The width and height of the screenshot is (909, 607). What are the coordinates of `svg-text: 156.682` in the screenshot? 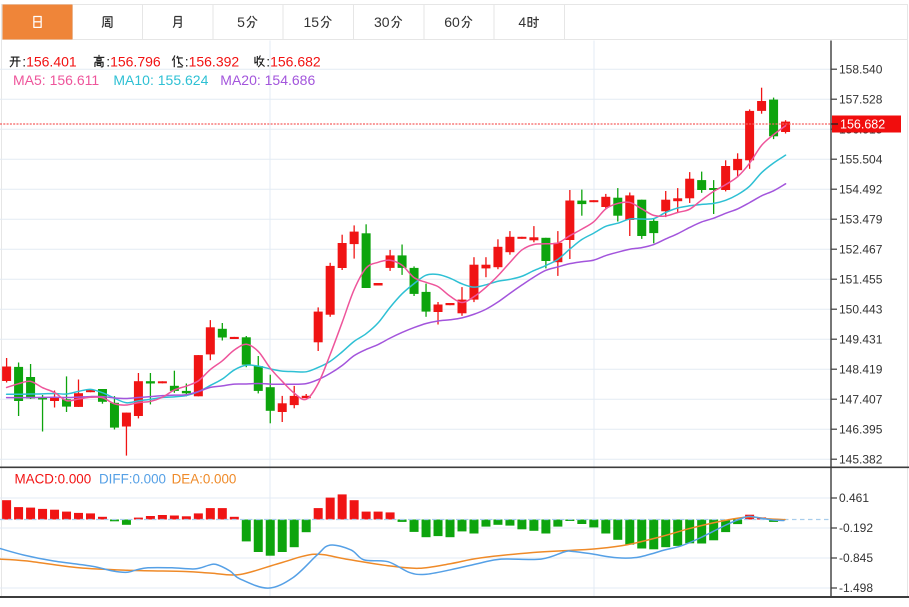 It's located at (862, 125).